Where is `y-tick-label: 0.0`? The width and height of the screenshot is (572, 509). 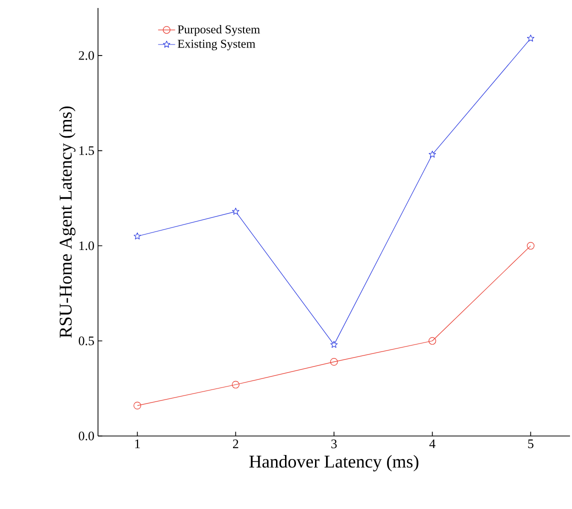
y-tick-label: 0.0 is located at coordinates (86, 436).